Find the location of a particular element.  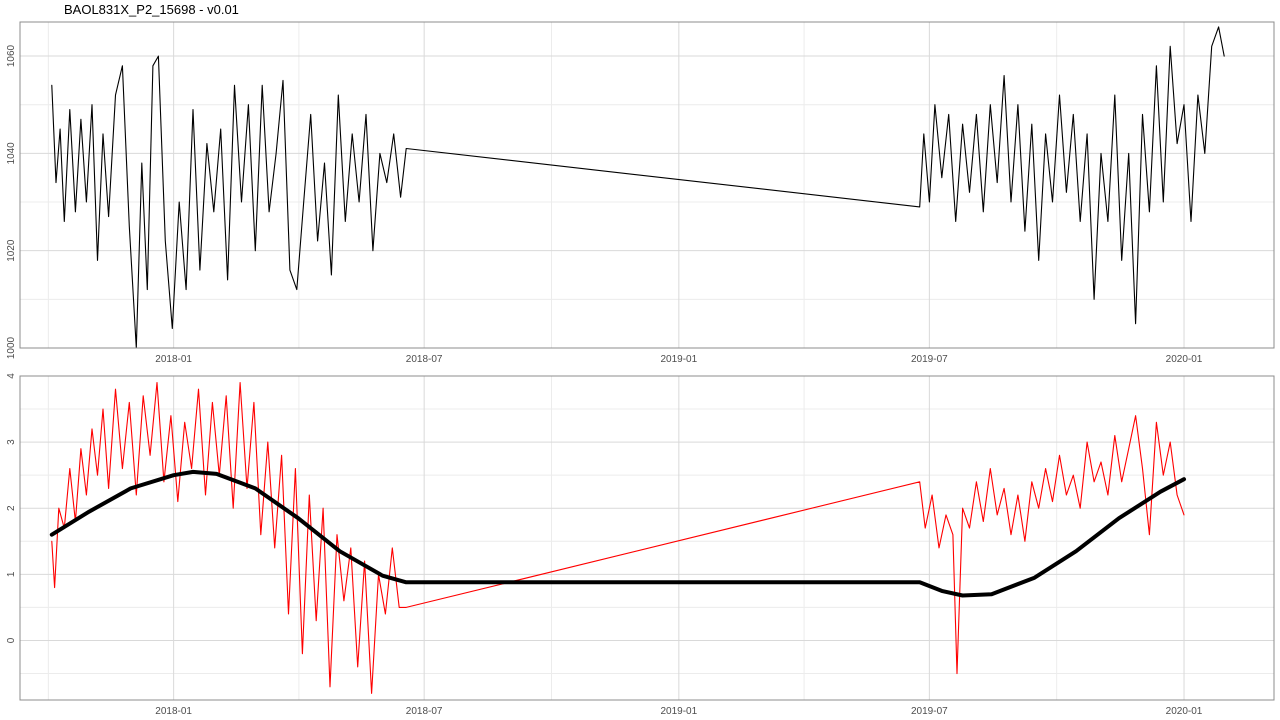

top-x-tick-label: 2020-01 is located at coordinates (1184, 359).